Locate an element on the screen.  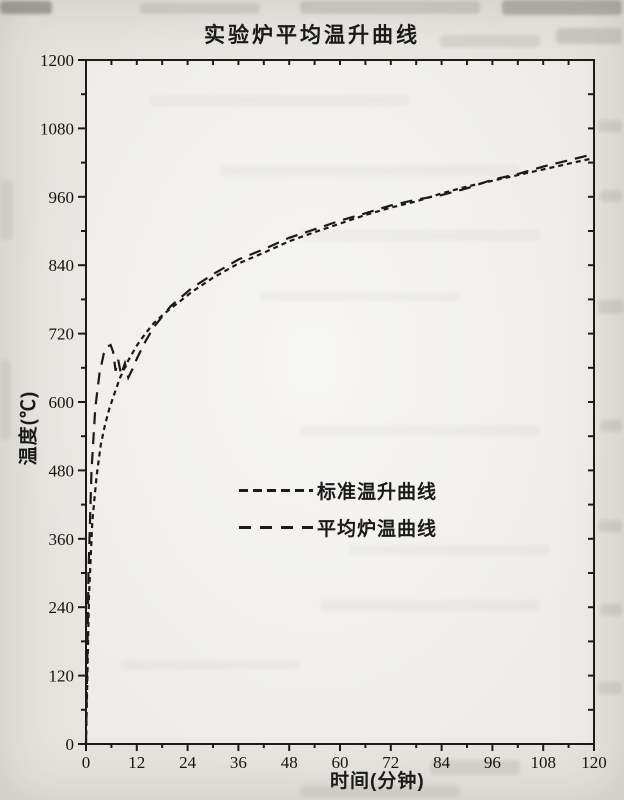
x-tick-label: 96 is located at coordinates (492, 762).